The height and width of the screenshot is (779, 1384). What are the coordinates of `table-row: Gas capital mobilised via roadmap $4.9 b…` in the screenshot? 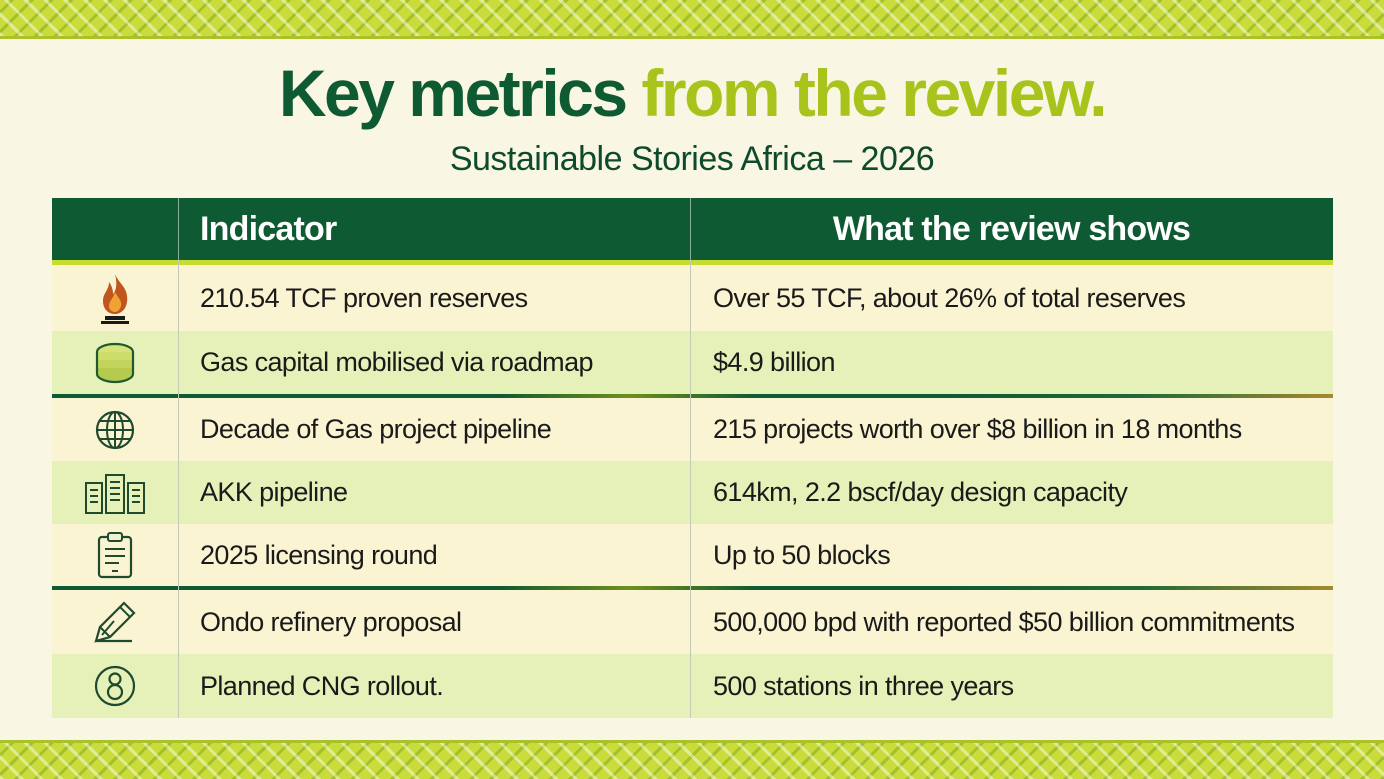 It's located at (692, 363).